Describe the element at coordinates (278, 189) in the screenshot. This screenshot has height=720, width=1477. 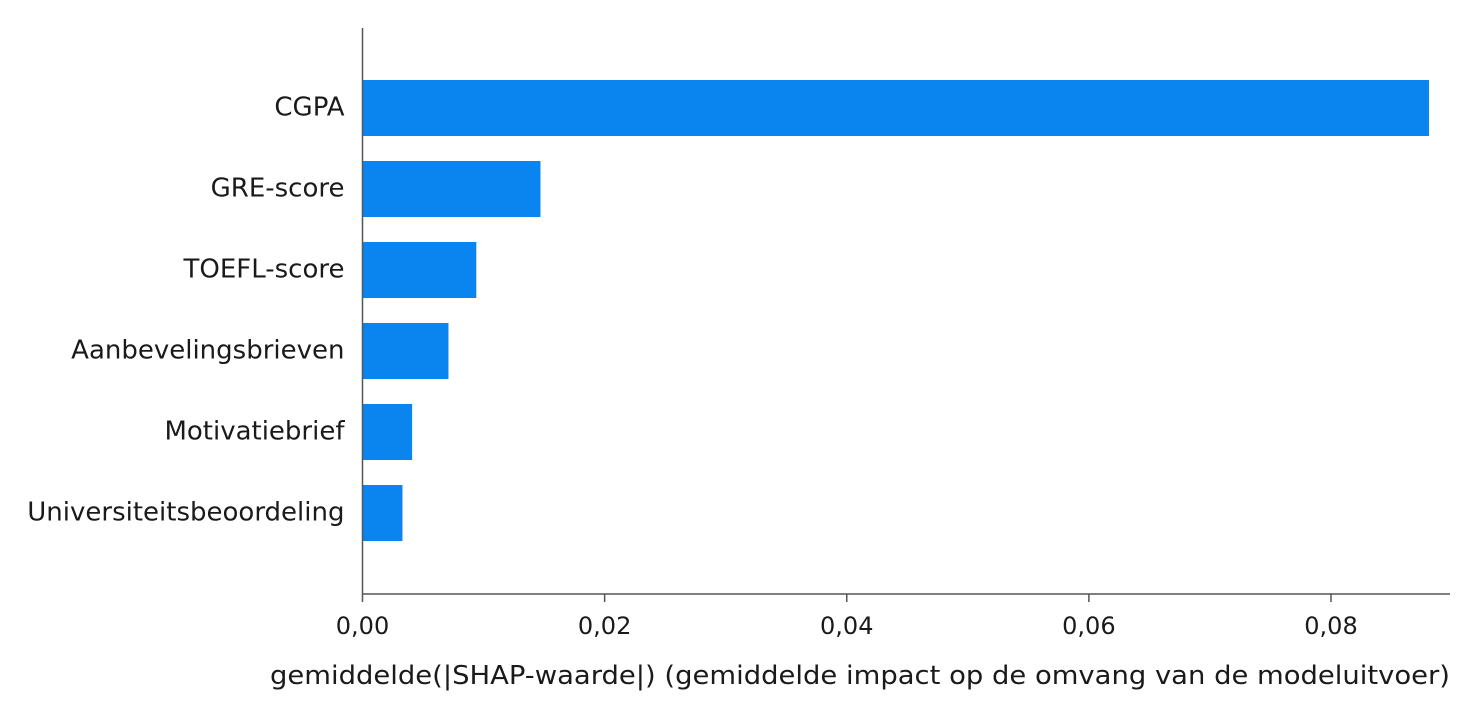
I see `category-label: GRE-score` at that location.